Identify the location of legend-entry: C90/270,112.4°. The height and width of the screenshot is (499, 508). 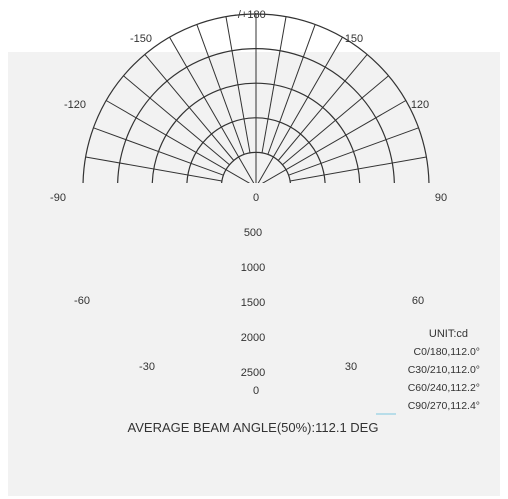
(444, 406).